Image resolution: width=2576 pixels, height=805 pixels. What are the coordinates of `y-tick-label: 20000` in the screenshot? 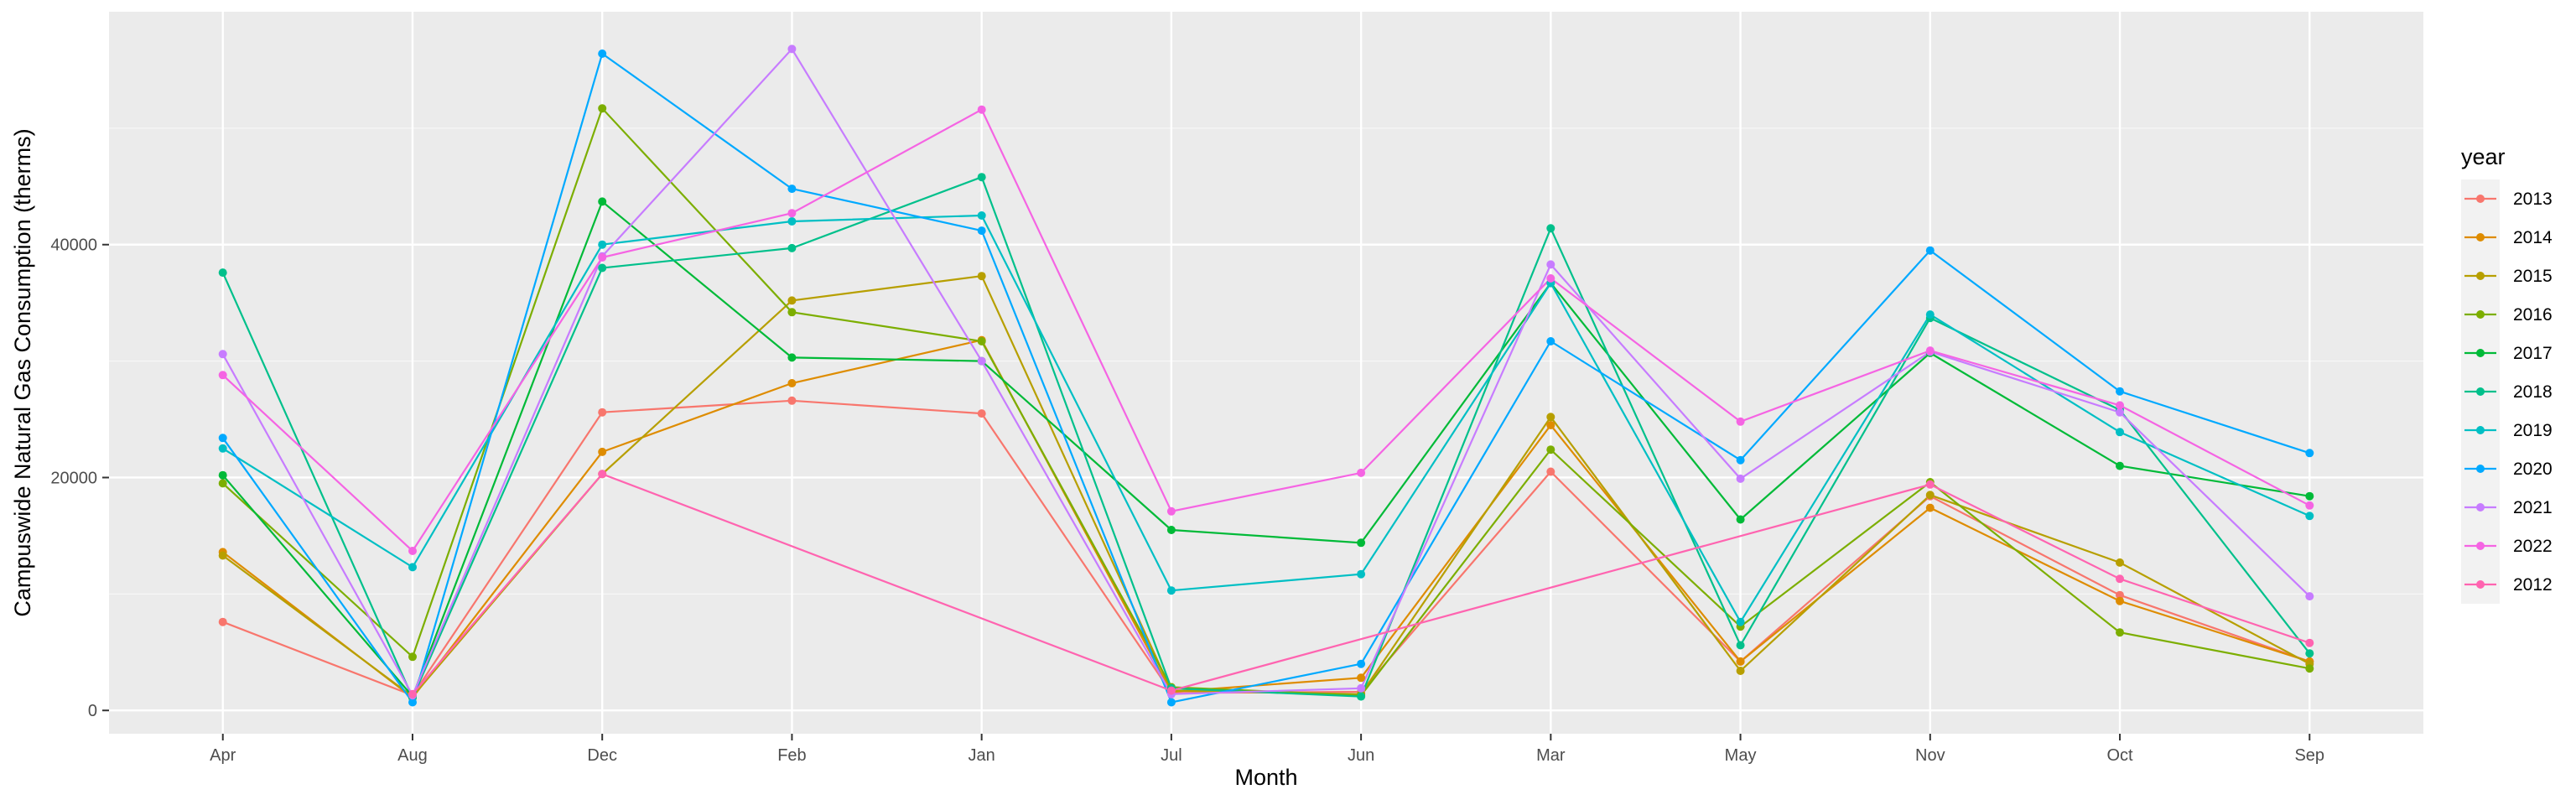 It's located at (73, 478).